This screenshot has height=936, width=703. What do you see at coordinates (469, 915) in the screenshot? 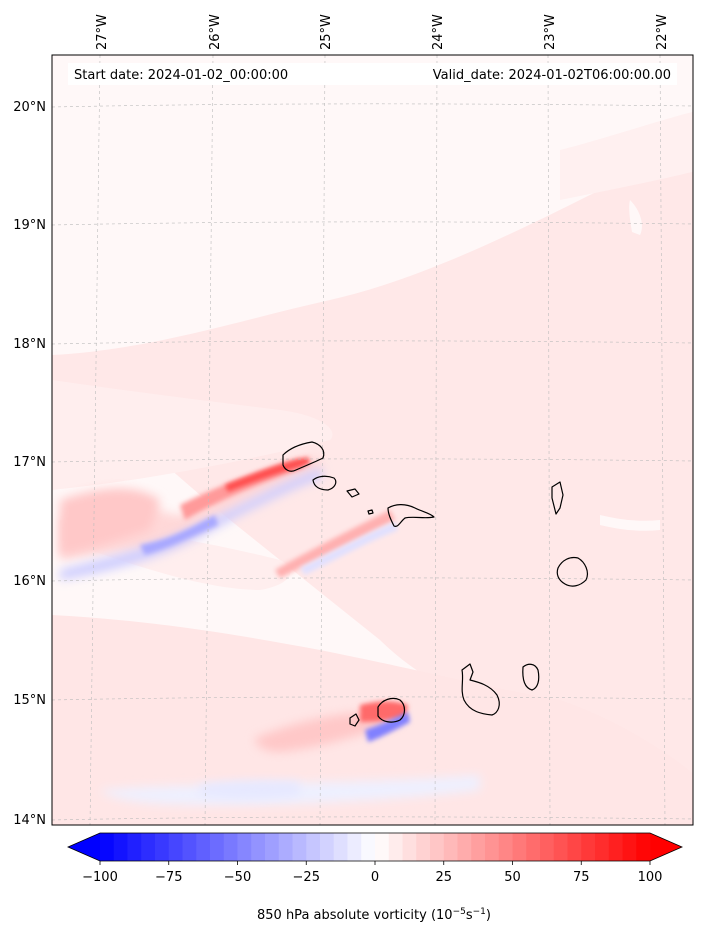
I see `colorbar-label-unit-mid: s` at bounding box center [469, 915].